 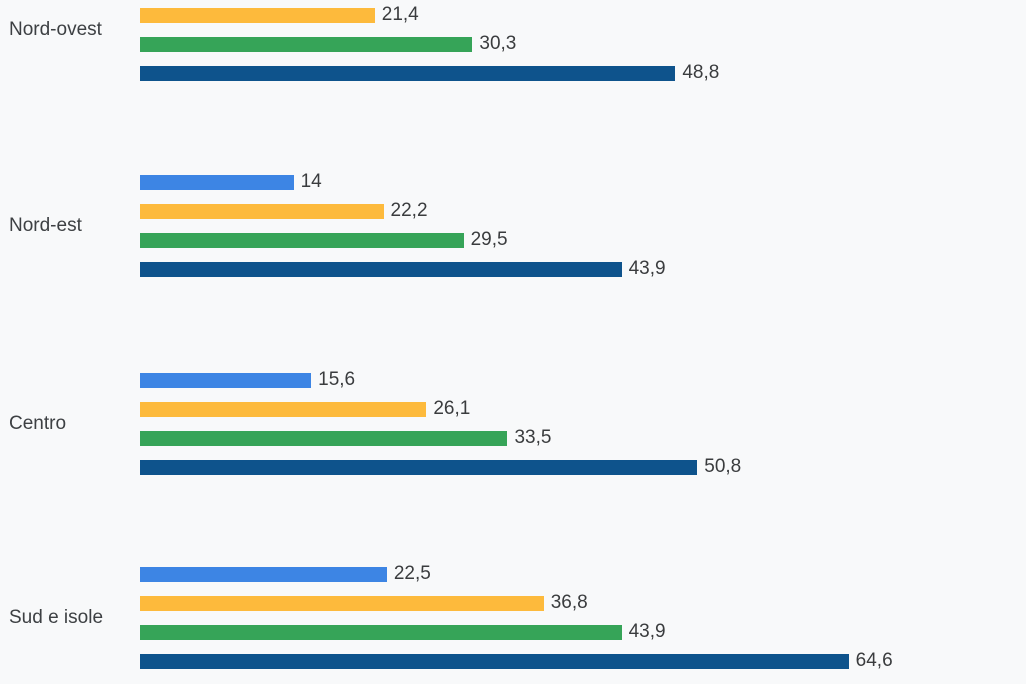 I want to click on category-label: Sud e isole, so click(x=56, y=617).